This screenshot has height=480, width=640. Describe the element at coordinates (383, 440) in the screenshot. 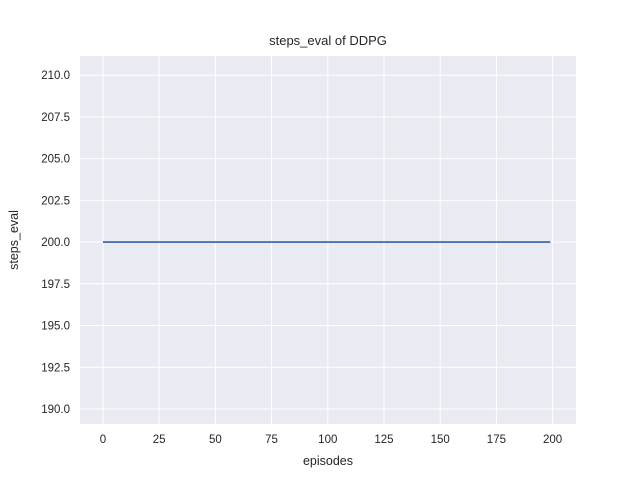

I see `x-tick-label: 125` at that location.